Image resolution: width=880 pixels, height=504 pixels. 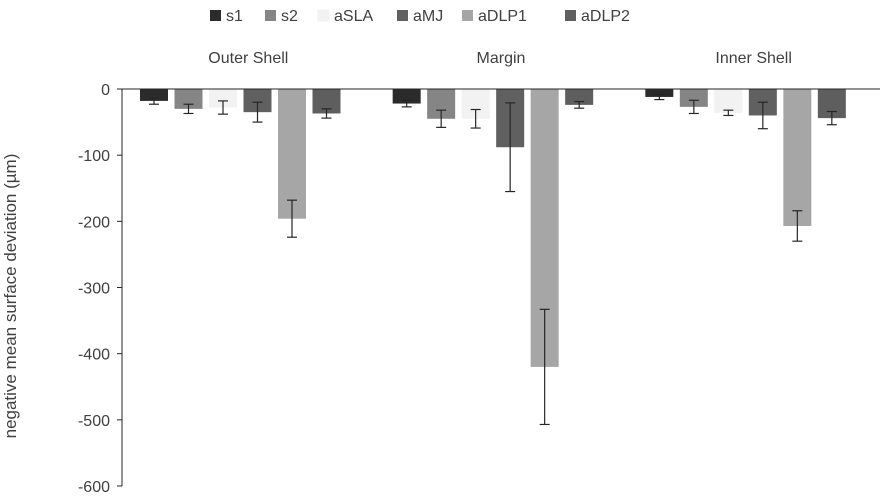 What do you see at coordinates (105, 90) in the screenshot?
I see `y-tick-label: 0` at bounding box center [105, 90].